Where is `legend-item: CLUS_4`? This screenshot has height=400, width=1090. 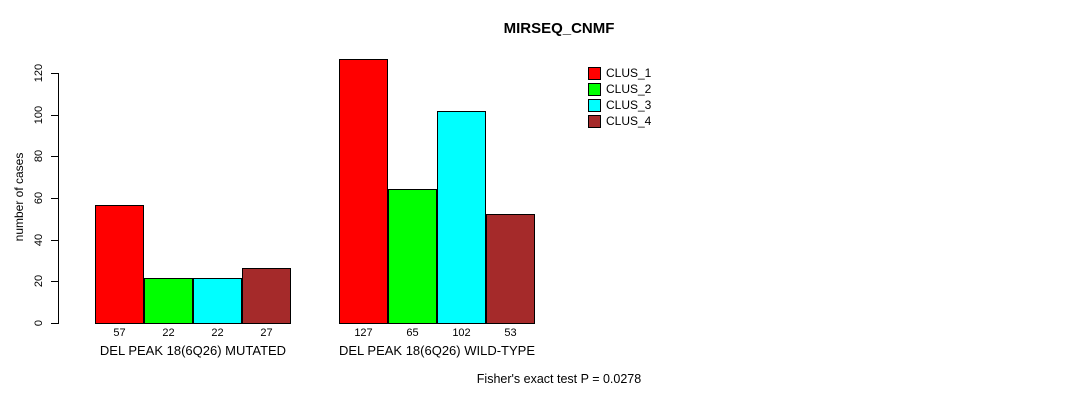 legend-item: CLUS_4 is located at coordinates (619, 121).